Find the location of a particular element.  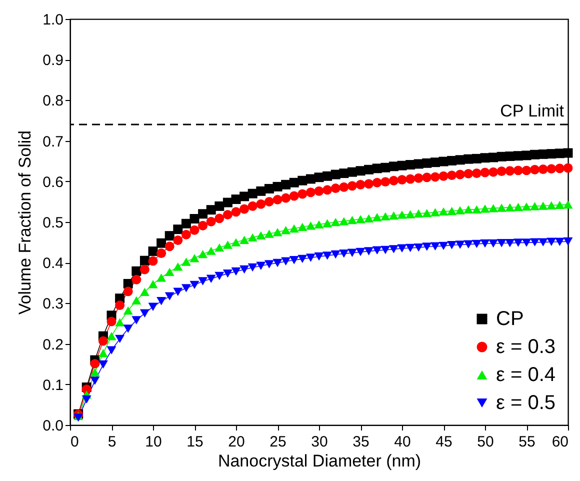

y-tick-label: 0.9 is located at coordinates (53, 61).